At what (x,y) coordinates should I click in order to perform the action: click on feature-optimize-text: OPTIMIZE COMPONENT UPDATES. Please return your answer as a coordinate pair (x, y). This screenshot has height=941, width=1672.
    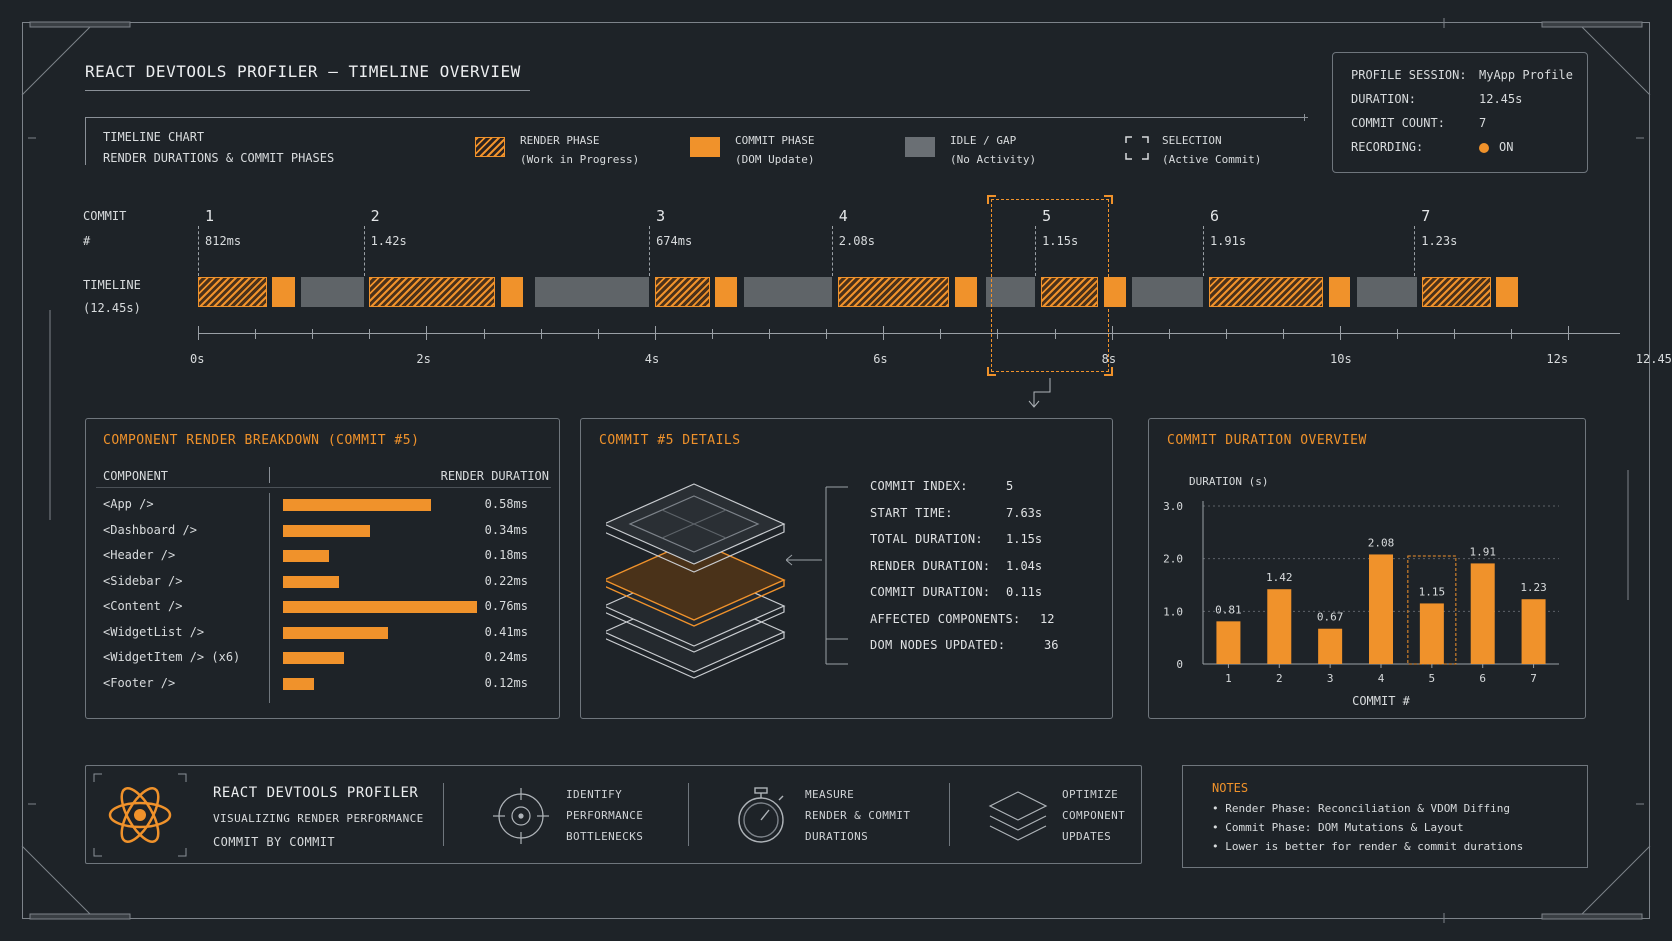
    Looking at the image, I should click on (1094, 815).